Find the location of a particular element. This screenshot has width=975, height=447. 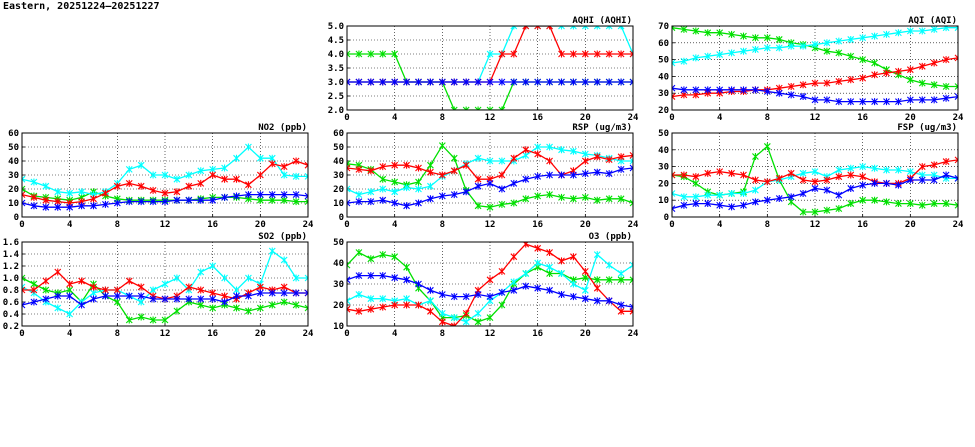

y-tick-label: 40 is located at coordinates (338, 162).